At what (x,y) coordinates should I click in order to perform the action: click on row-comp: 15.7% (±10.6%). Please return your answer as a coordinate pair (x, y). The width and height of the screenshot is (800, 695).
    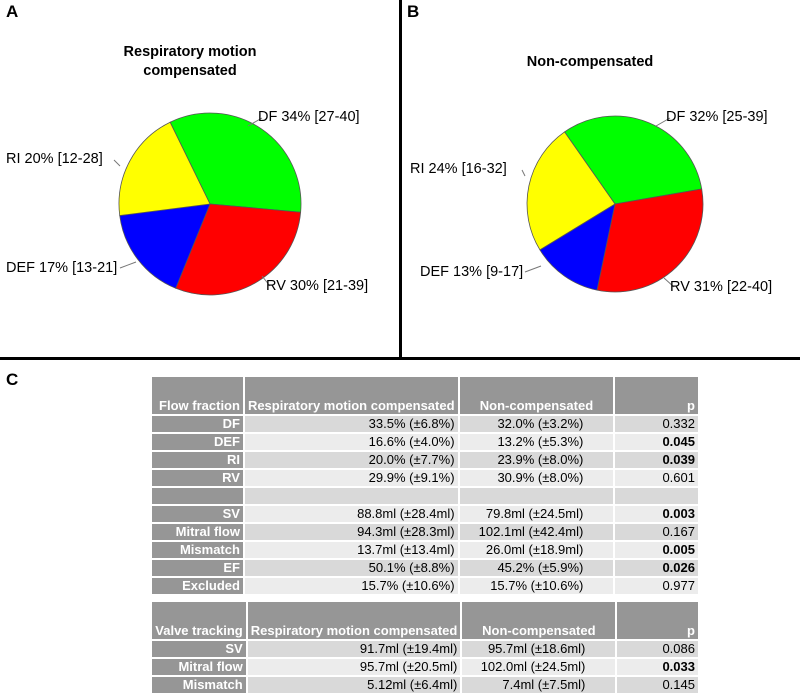
    Looking at the image, I should click on (351, 586).